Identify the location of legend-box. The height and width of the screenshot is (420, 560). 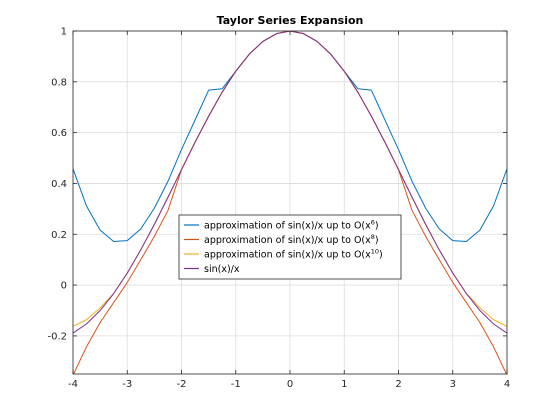
(290, 247).